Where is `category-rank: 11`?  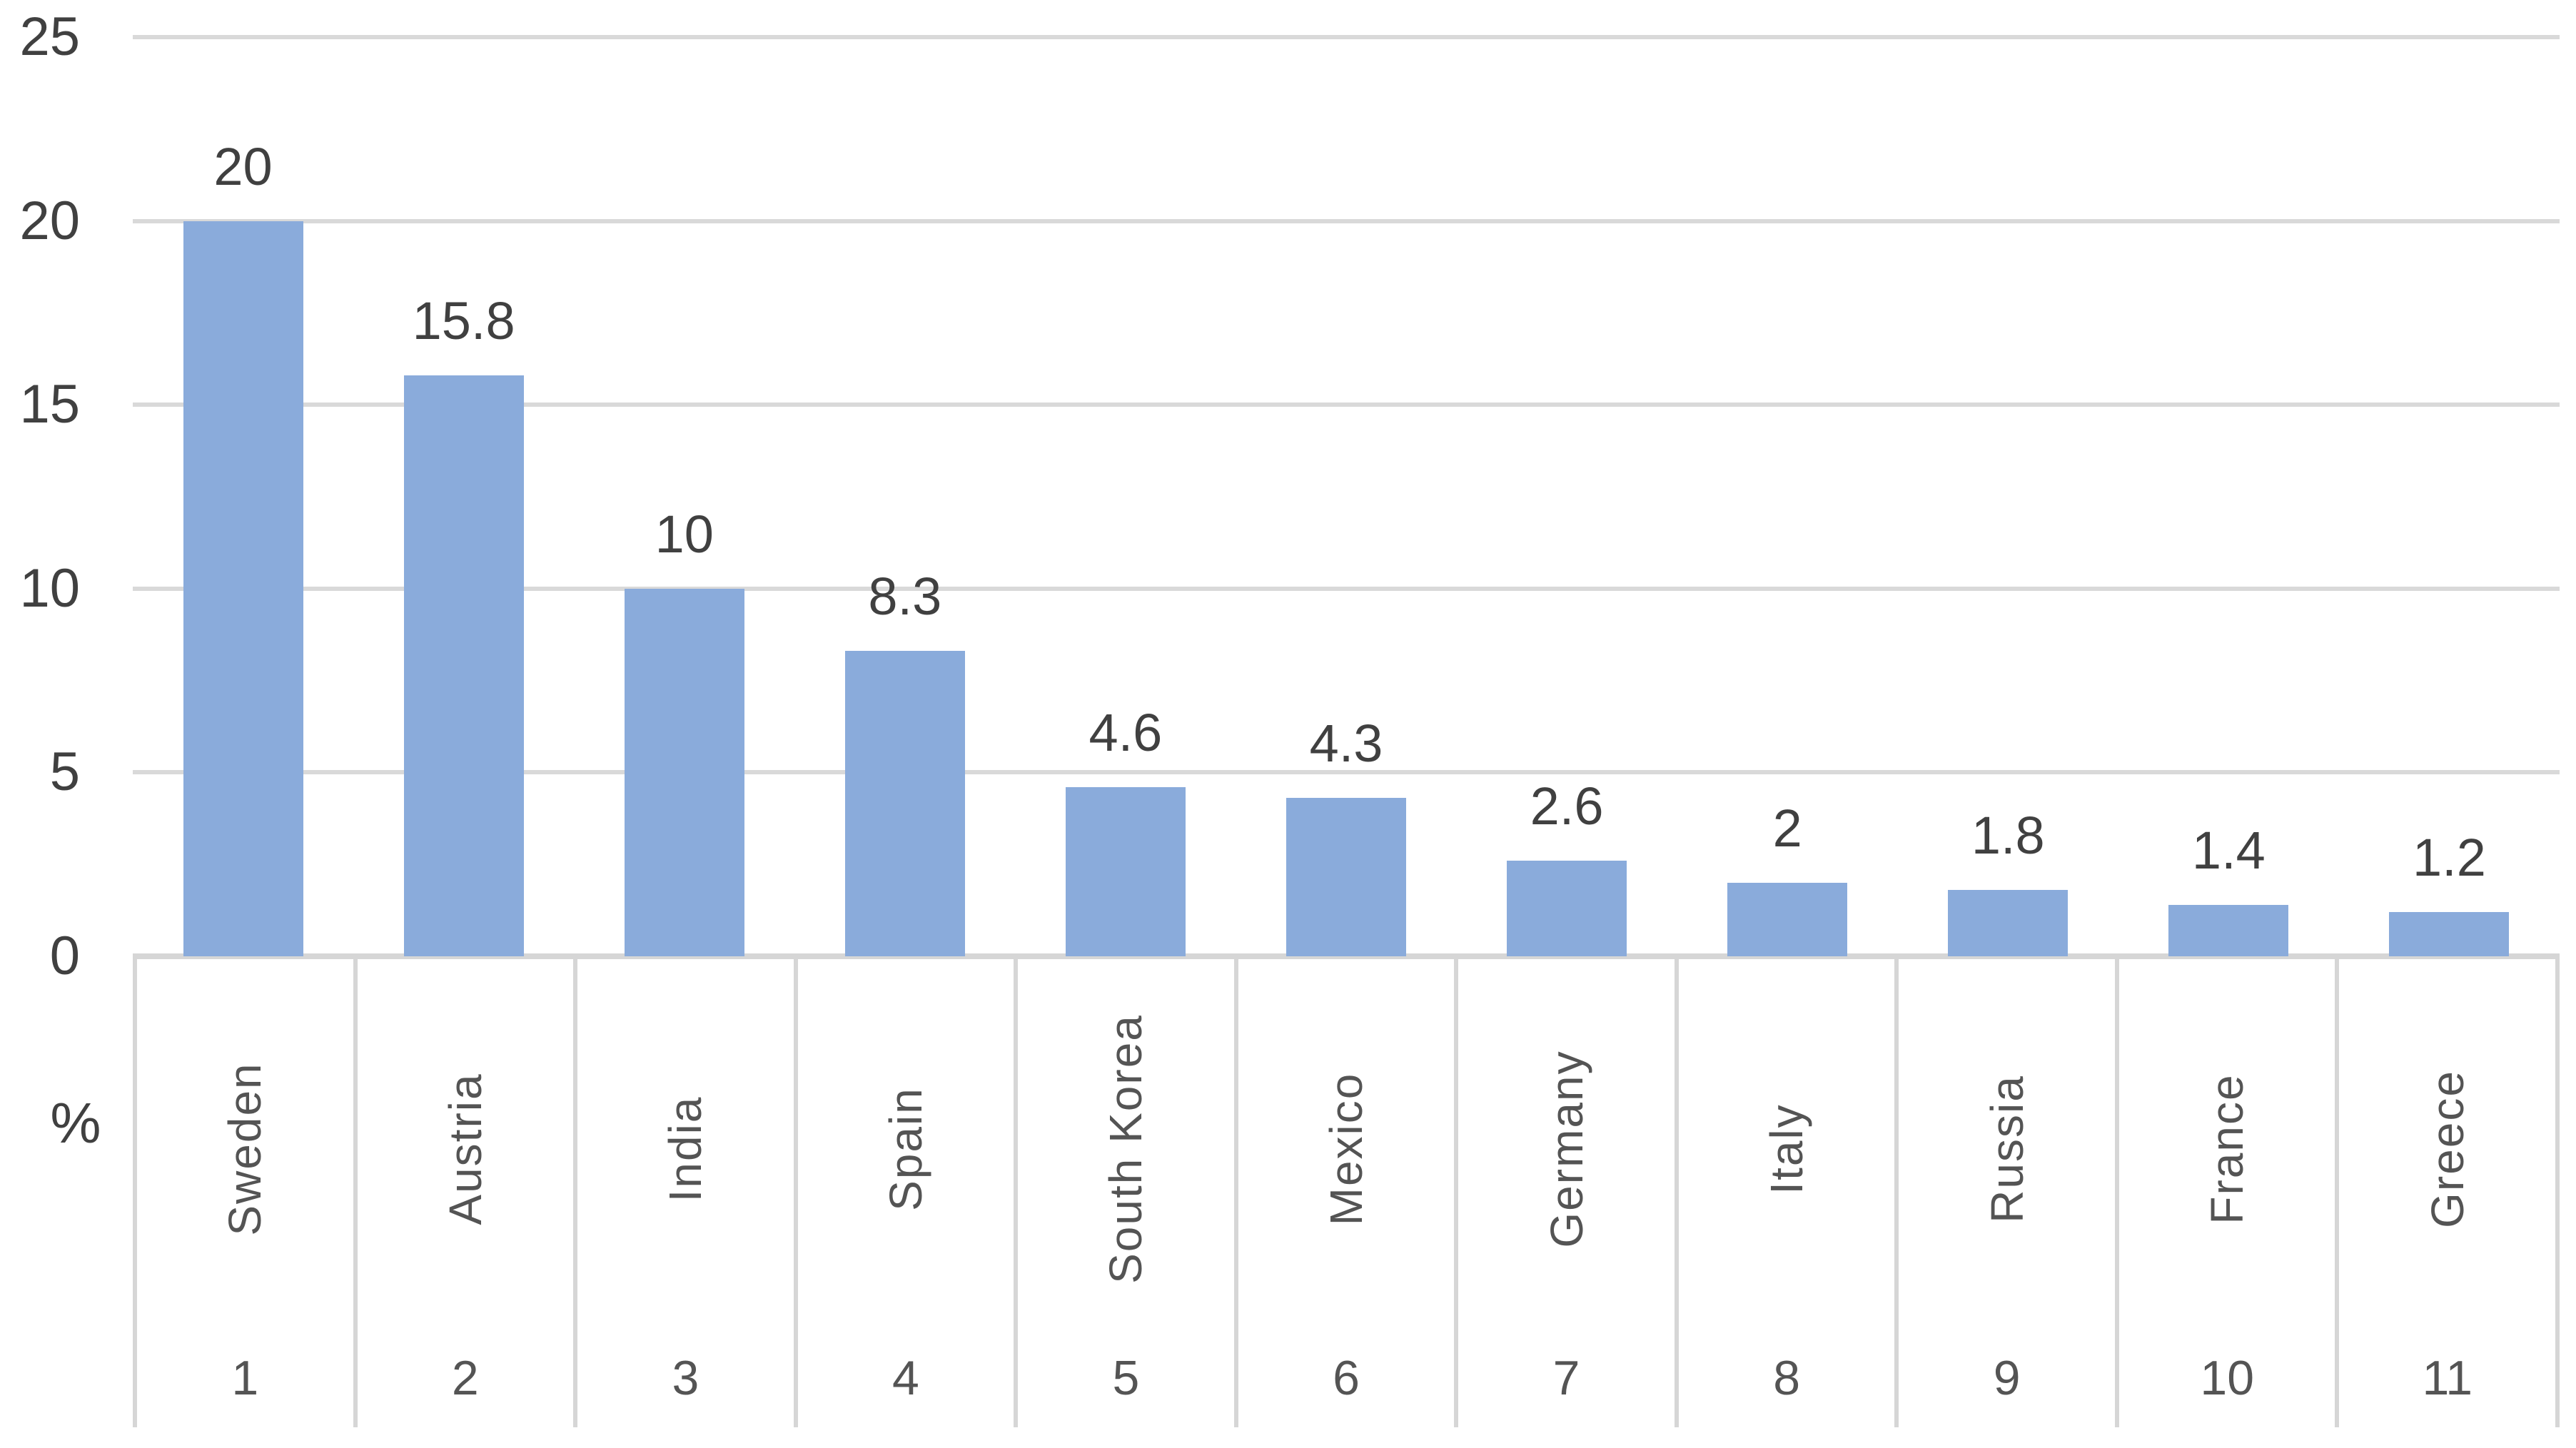 category-rank: 11 is located at coordinates (2447, 1378).